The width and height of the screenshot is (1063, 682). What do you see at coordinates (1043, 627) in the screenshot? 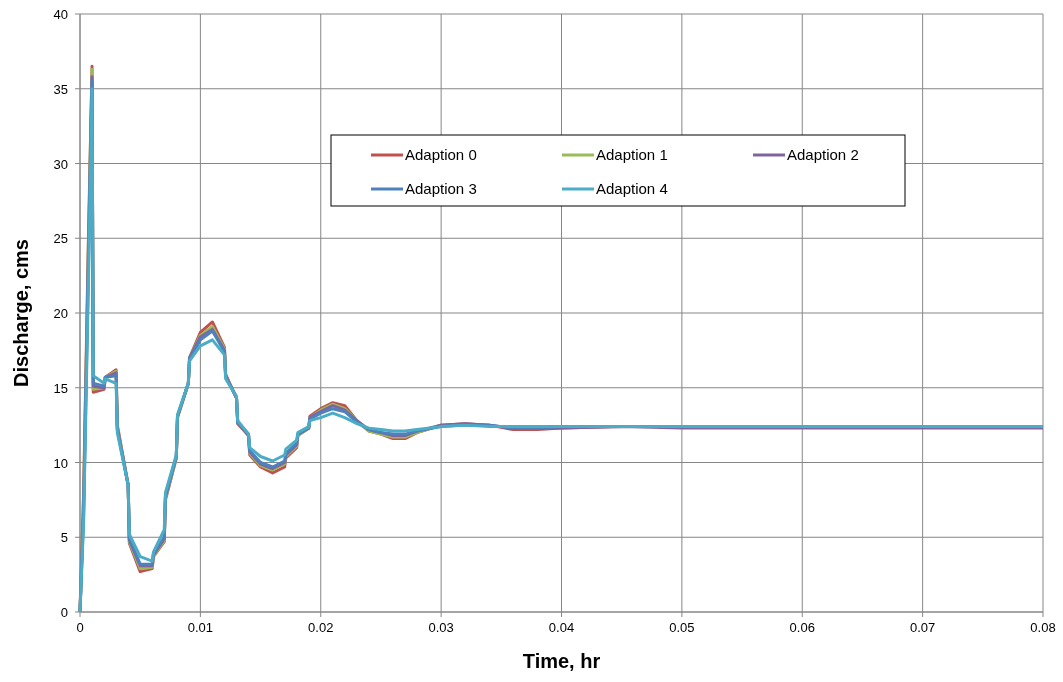
I see `x-tick-label: 0.08` at bounding box center [1043, 627].